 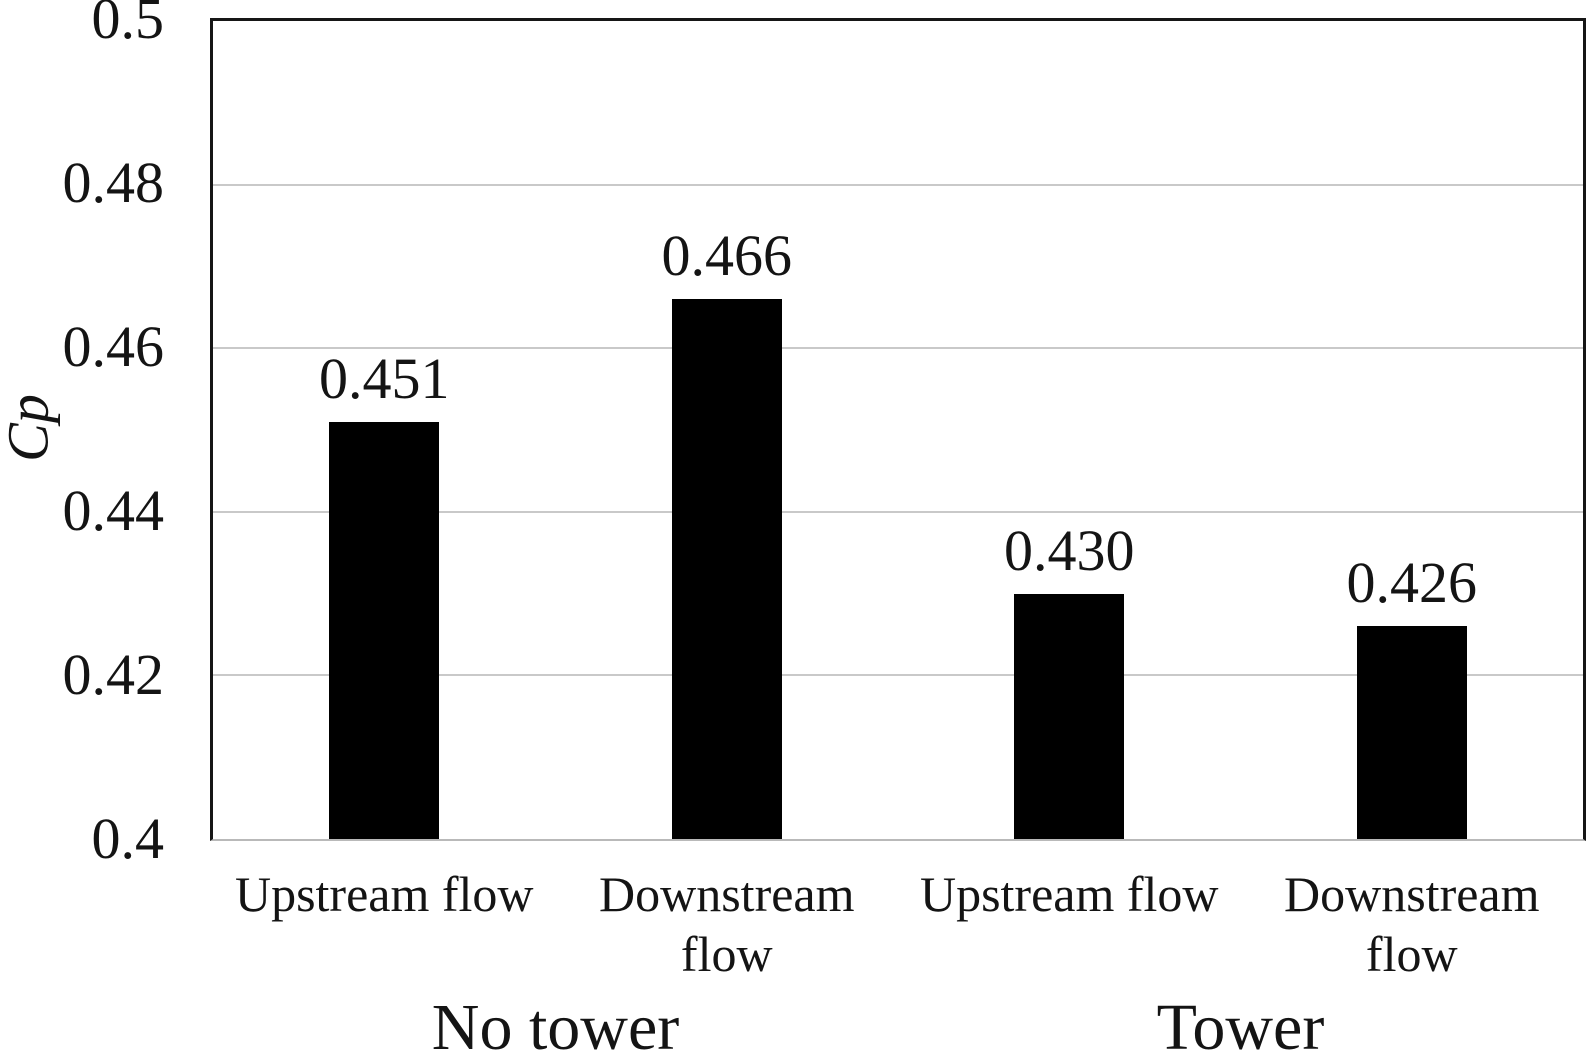 I want to click on bar-value-label: 0.426, so click(x=1412, y=583).